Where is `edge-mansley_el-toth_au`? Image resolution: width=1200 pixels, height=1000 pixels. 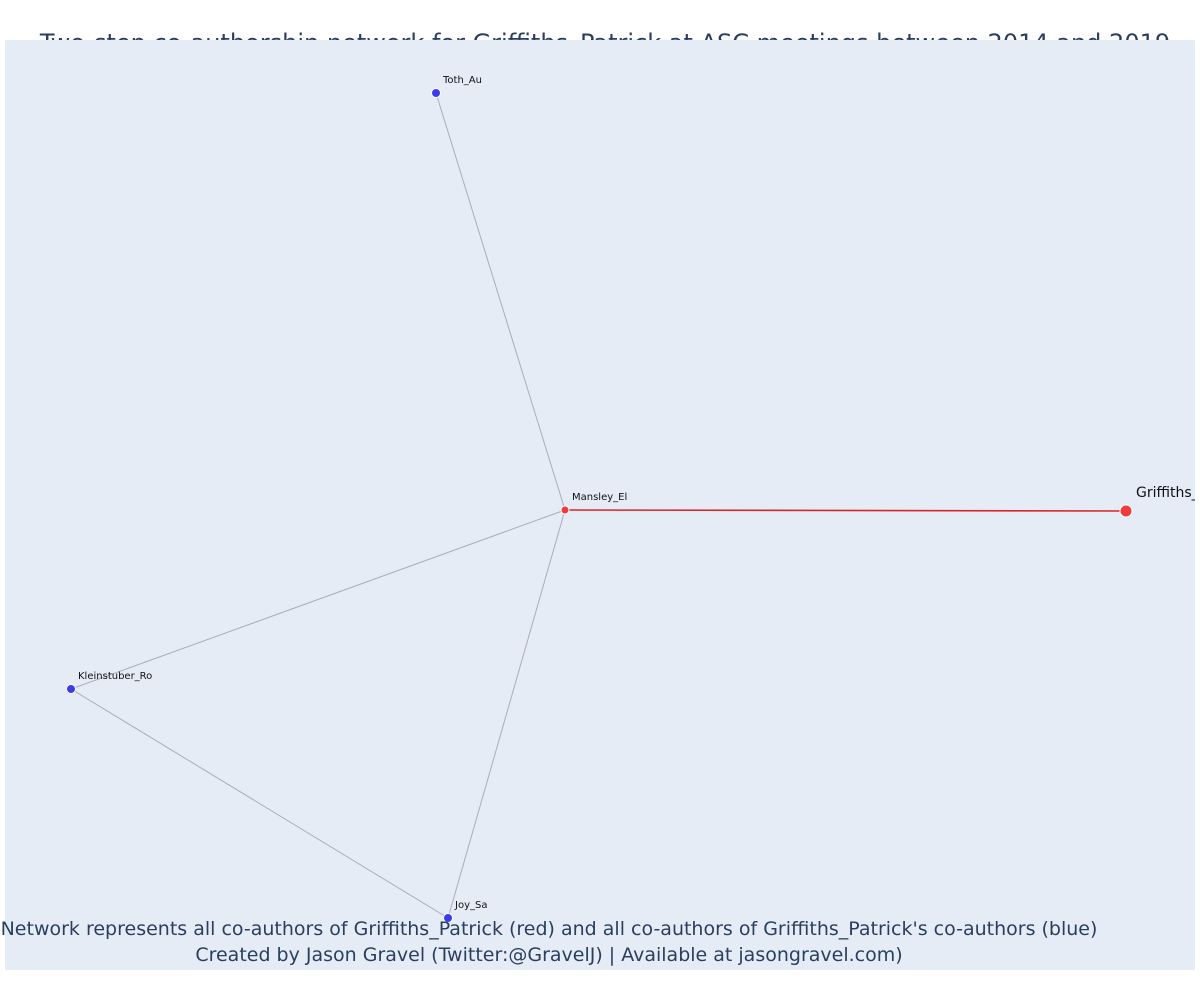
edge-mansley_el-toth_au is located at coordinates (500, 301).